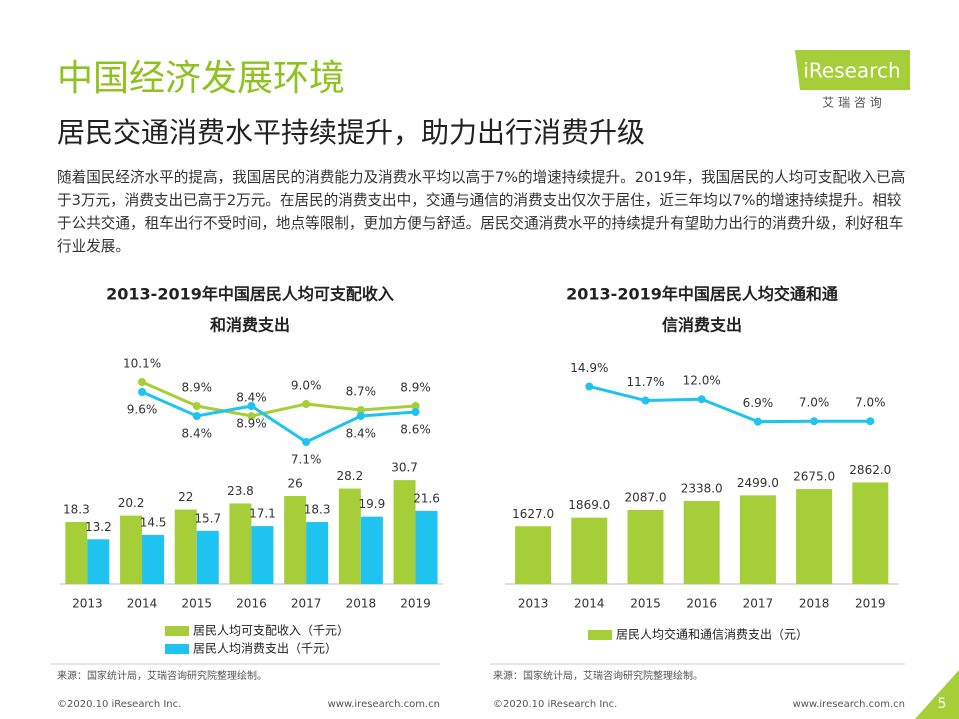 This screenshot has width=959, height=719. Describe the element at coordinates (153, 522) in the screenshot. I see `data-label: 14.5` at that location.